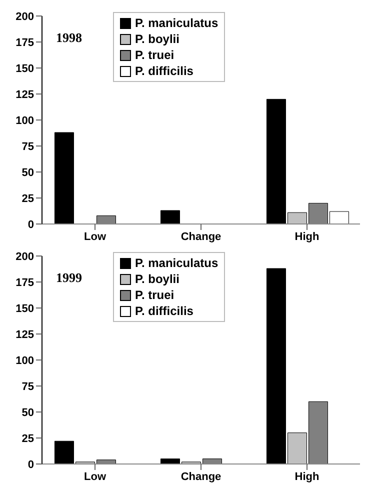  I want to click on annotation: 1998, so click(69, 38).